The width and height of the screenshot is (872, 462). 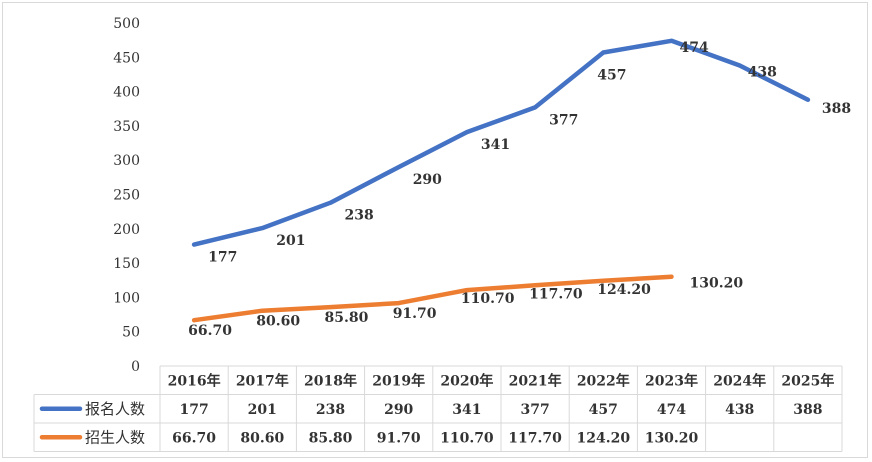 I want to click on table-value-cell: 91.70, so click(x=399, y=438).